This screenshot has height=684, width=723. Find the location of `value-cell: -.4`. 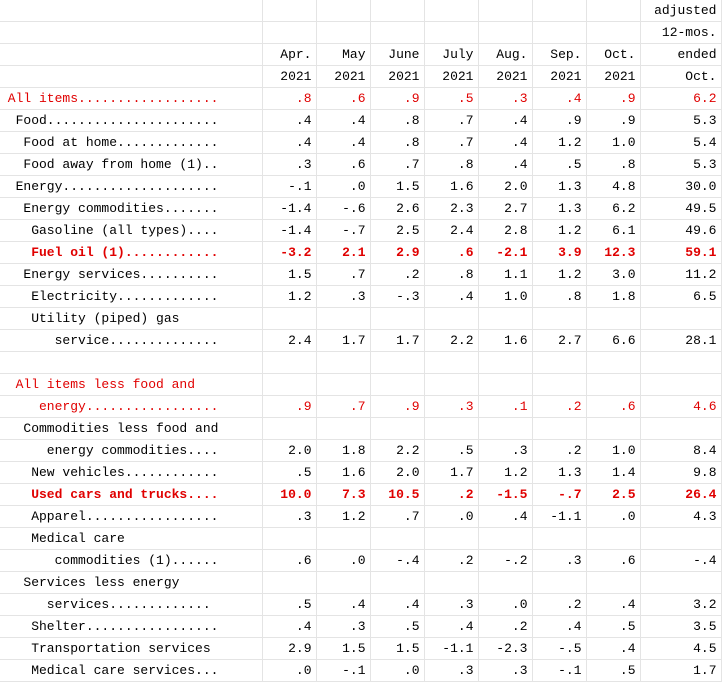

value-cell: -.4 is located at coordinates (397, 560).